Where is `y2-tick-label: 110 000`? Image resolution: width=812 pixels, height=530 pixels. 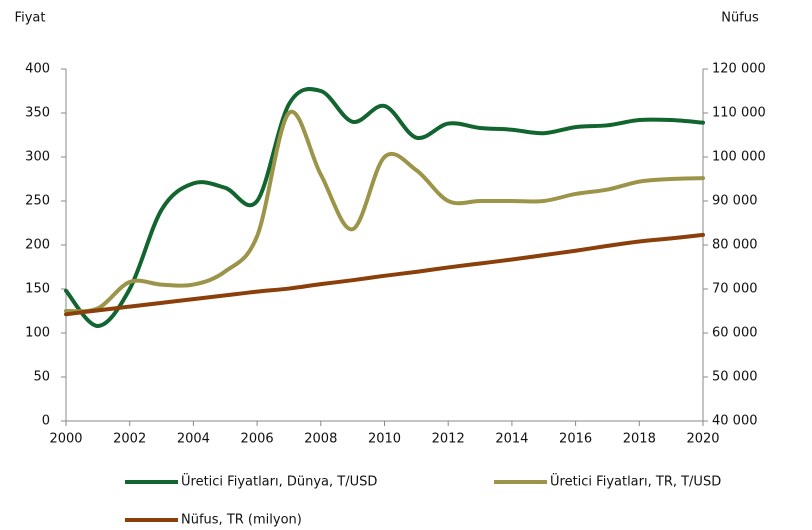 y2-tick-label: 110 000 is located at coordinates (739, 113).